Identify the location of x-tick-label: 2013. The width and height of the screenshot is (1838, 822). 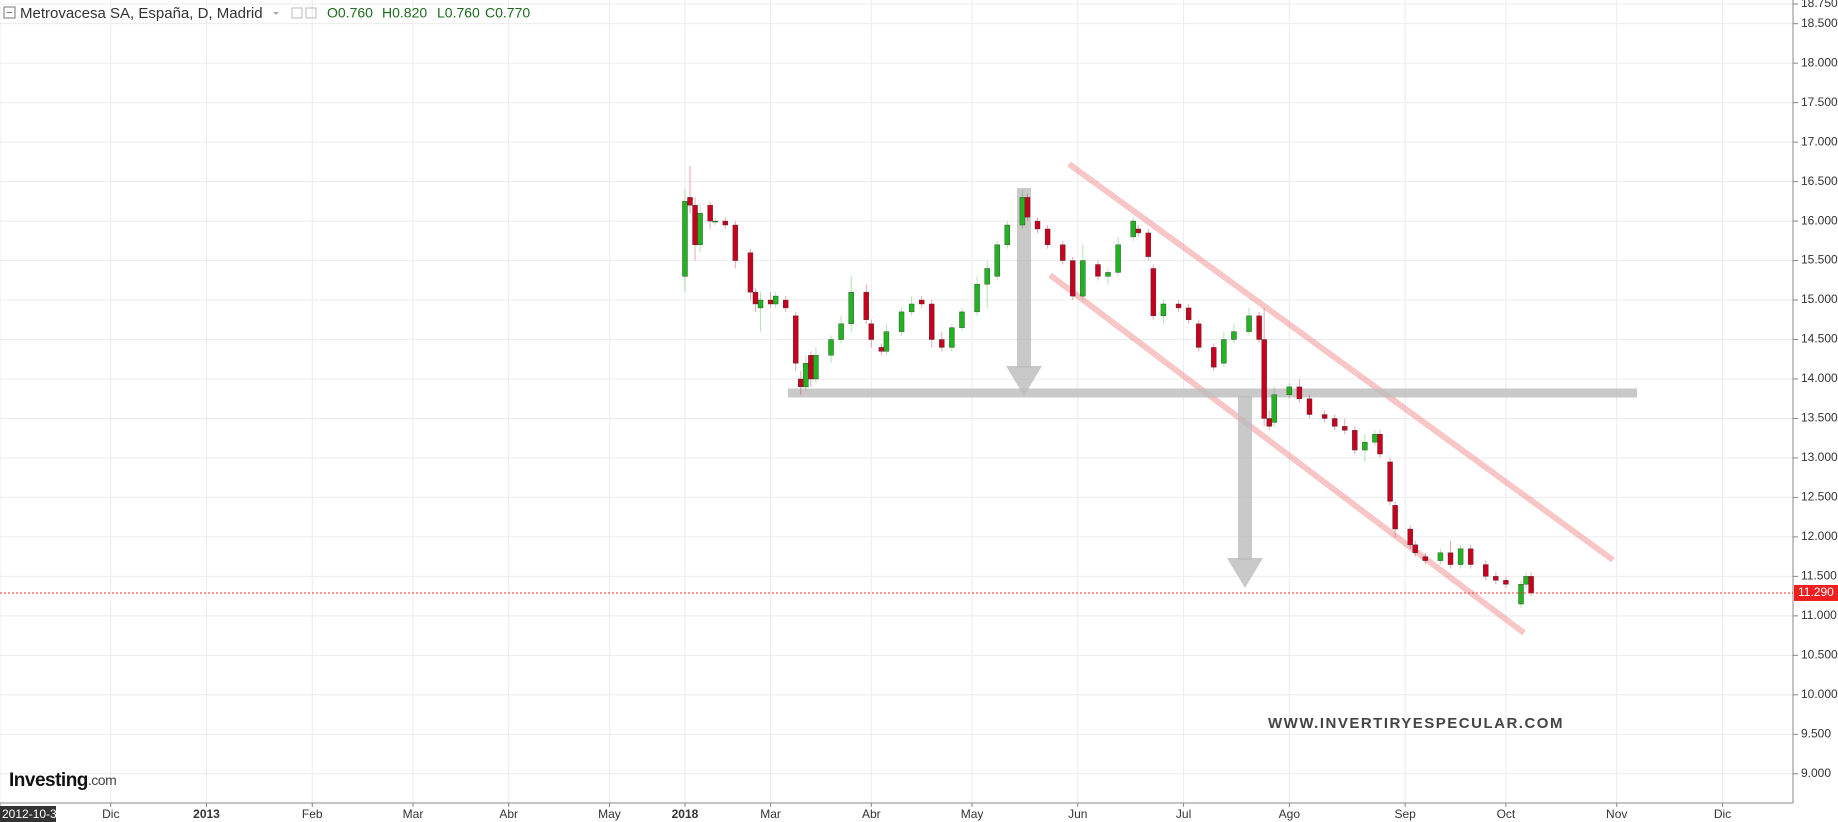
(206, 814).